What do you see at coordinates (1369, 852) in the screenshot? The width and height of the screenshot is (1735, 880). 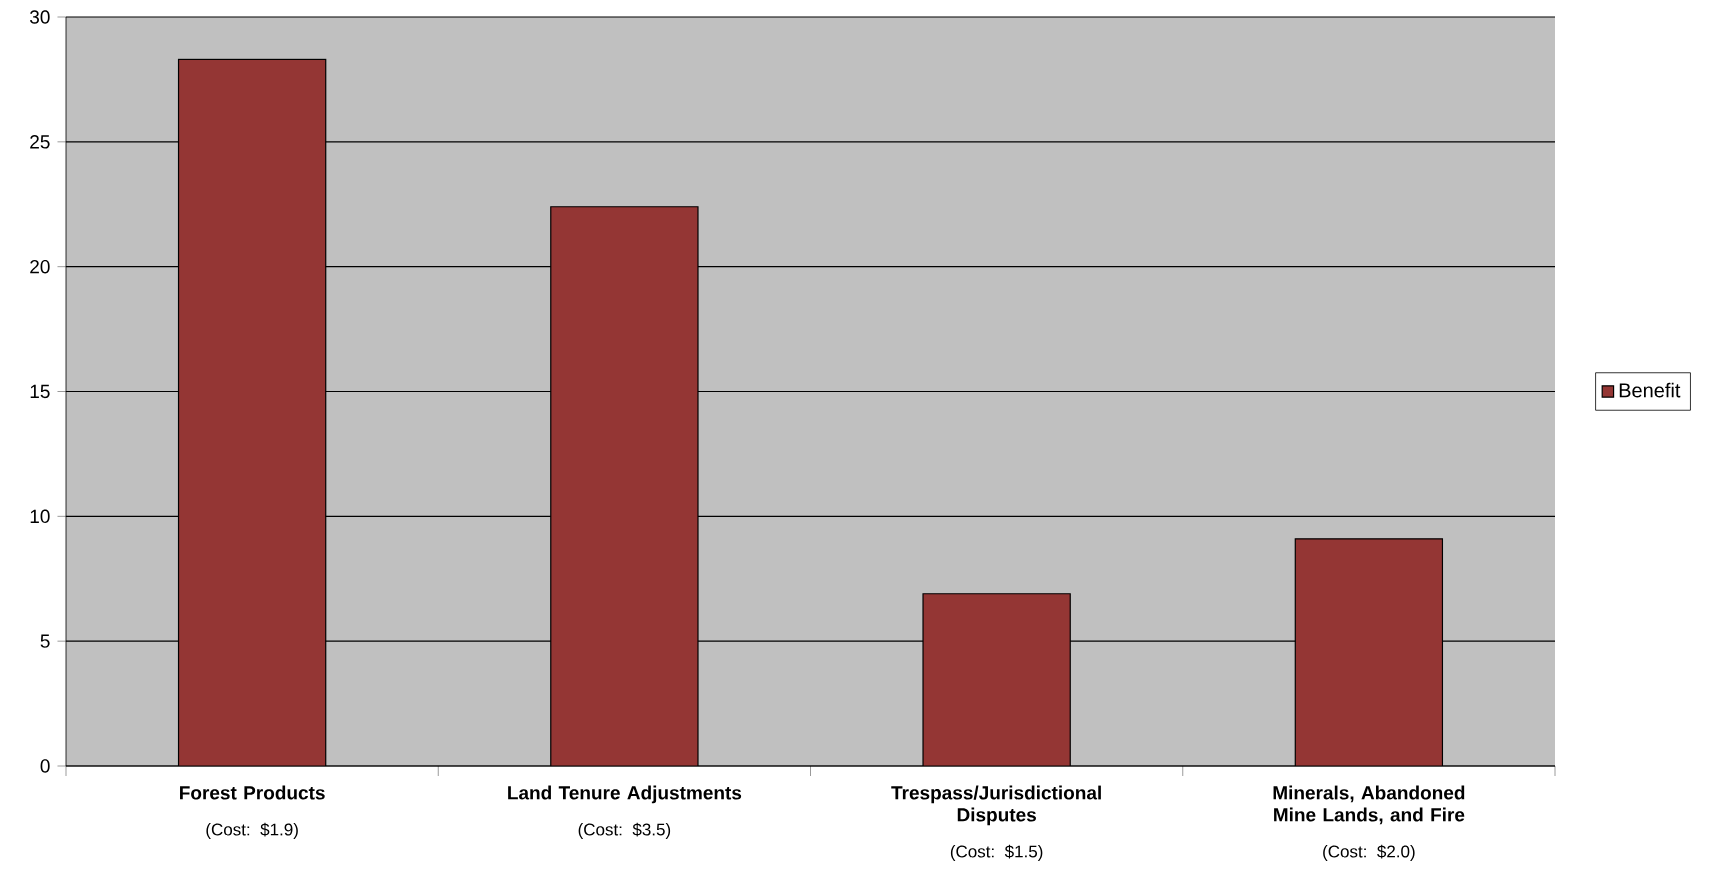 I see `text: (Cost: $2.0)` at bounding box center [1369, 852].